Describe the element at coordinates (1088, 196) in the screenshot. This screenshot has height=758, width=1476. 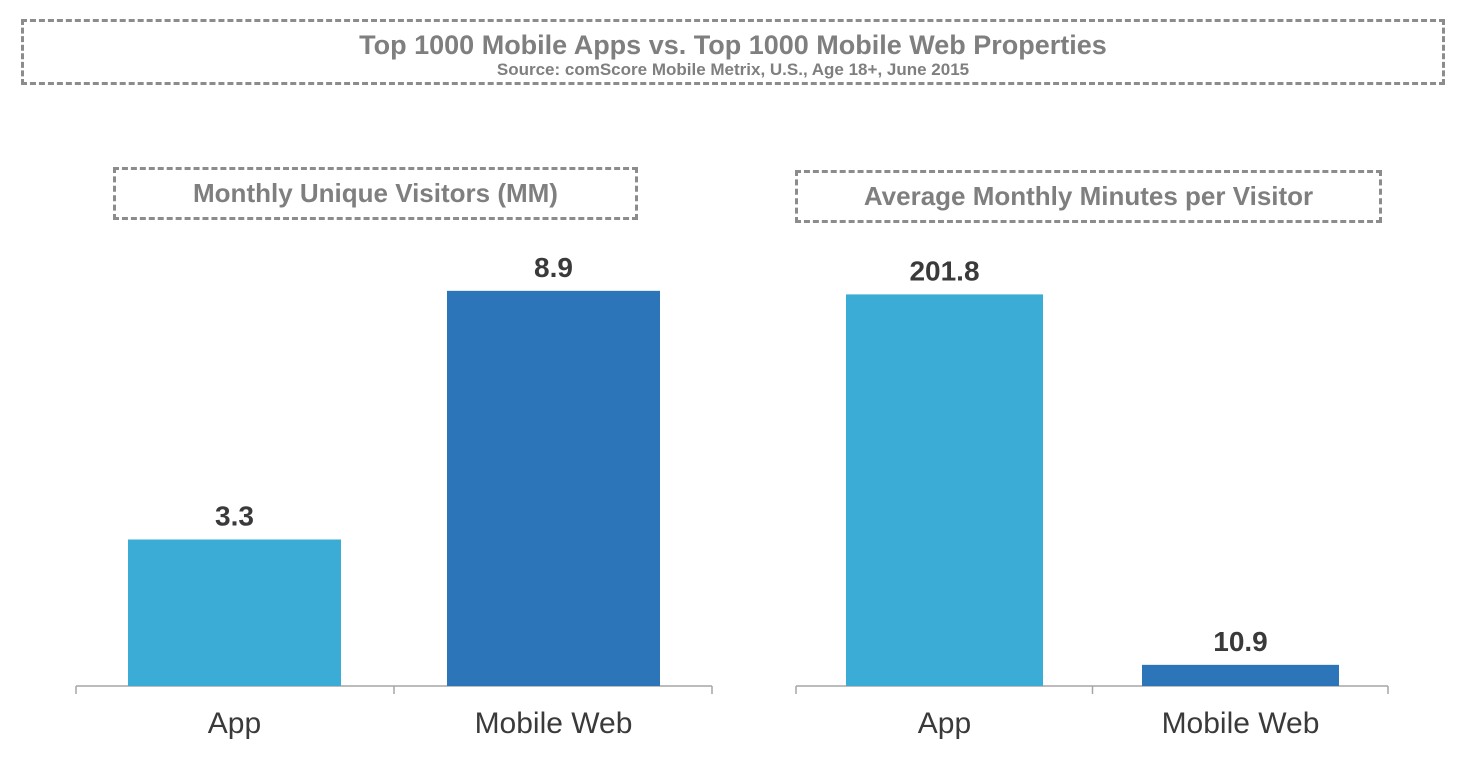
I see `chart-title-minutes-per-visitor: Average Monthly Minutes per Visitor` at that location.